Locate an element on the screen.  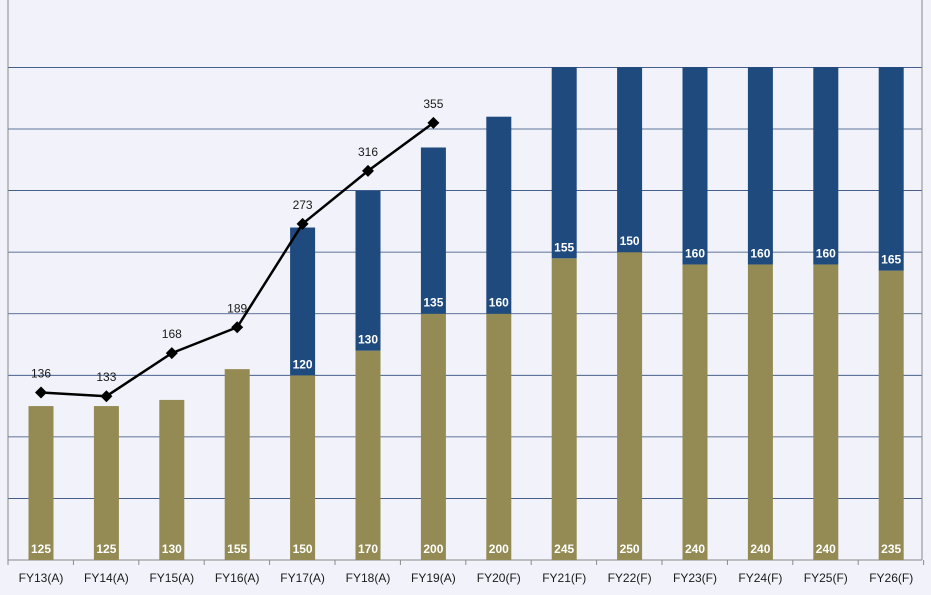
bar-value-label: 245 is located at coordinates (564, 549).